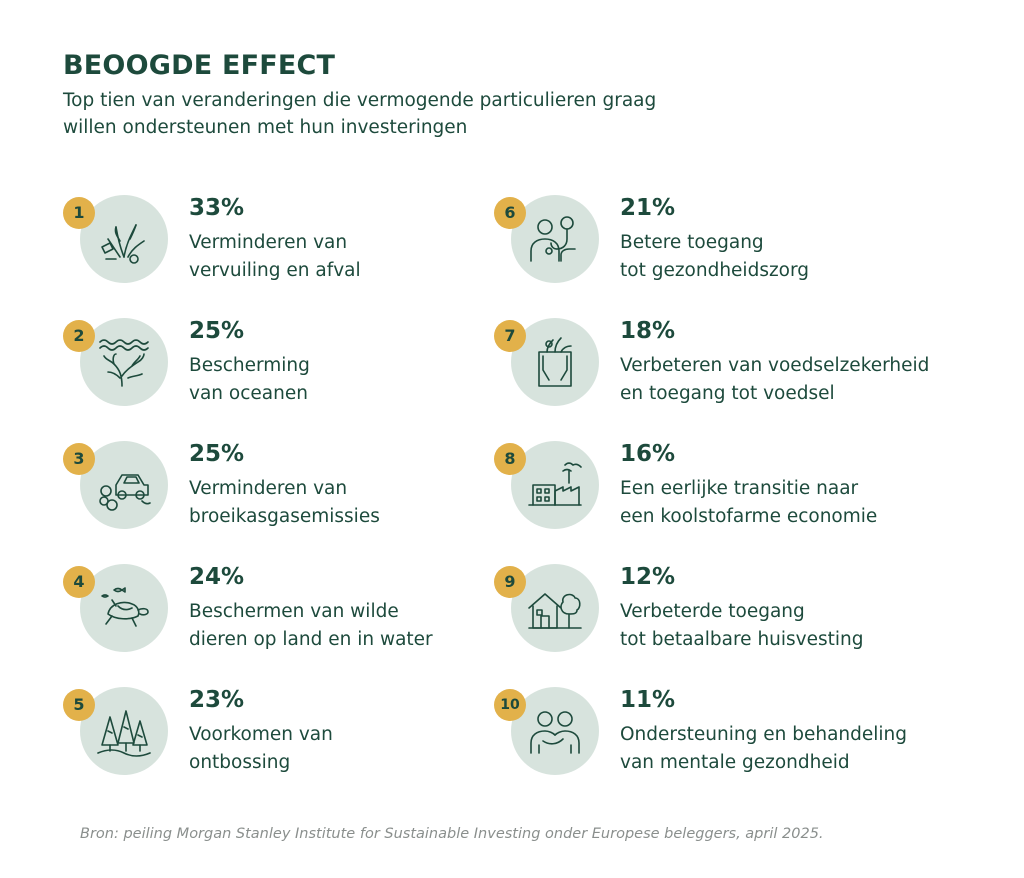  I want to click on house-tree-icon, so click(555, 611).